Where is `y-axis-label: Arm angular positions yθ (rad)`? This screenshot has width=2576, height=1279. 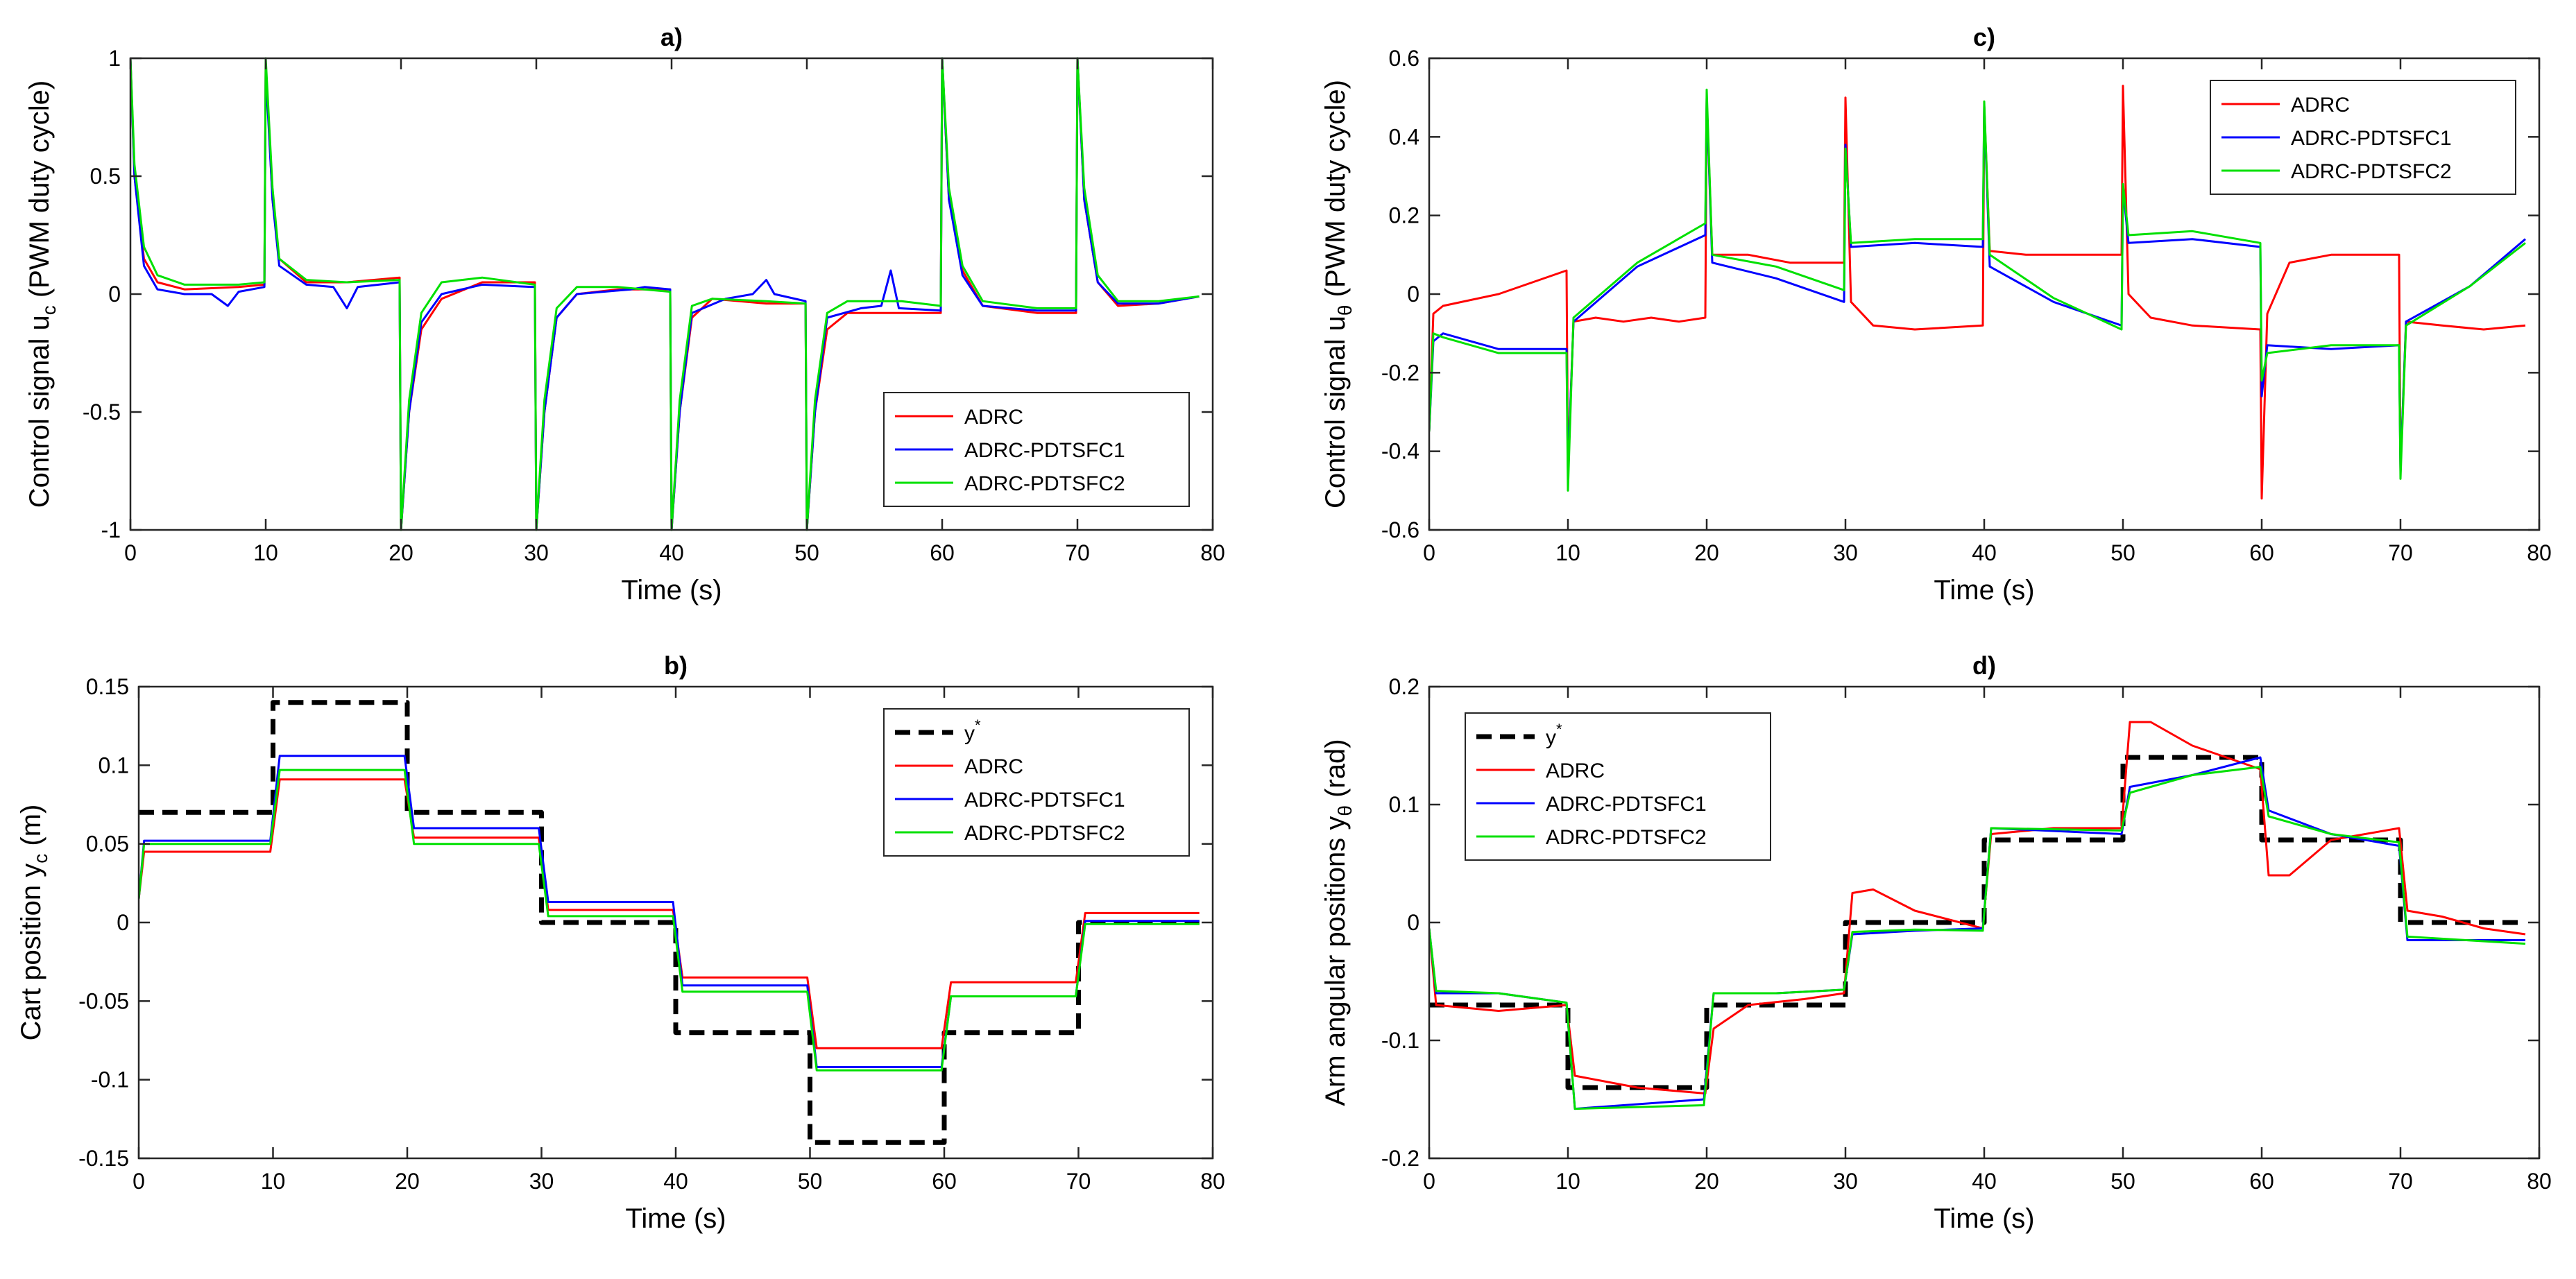 y-axis-label: Arm angular positions yθ (rad) is located at coordinates (1338, 922).